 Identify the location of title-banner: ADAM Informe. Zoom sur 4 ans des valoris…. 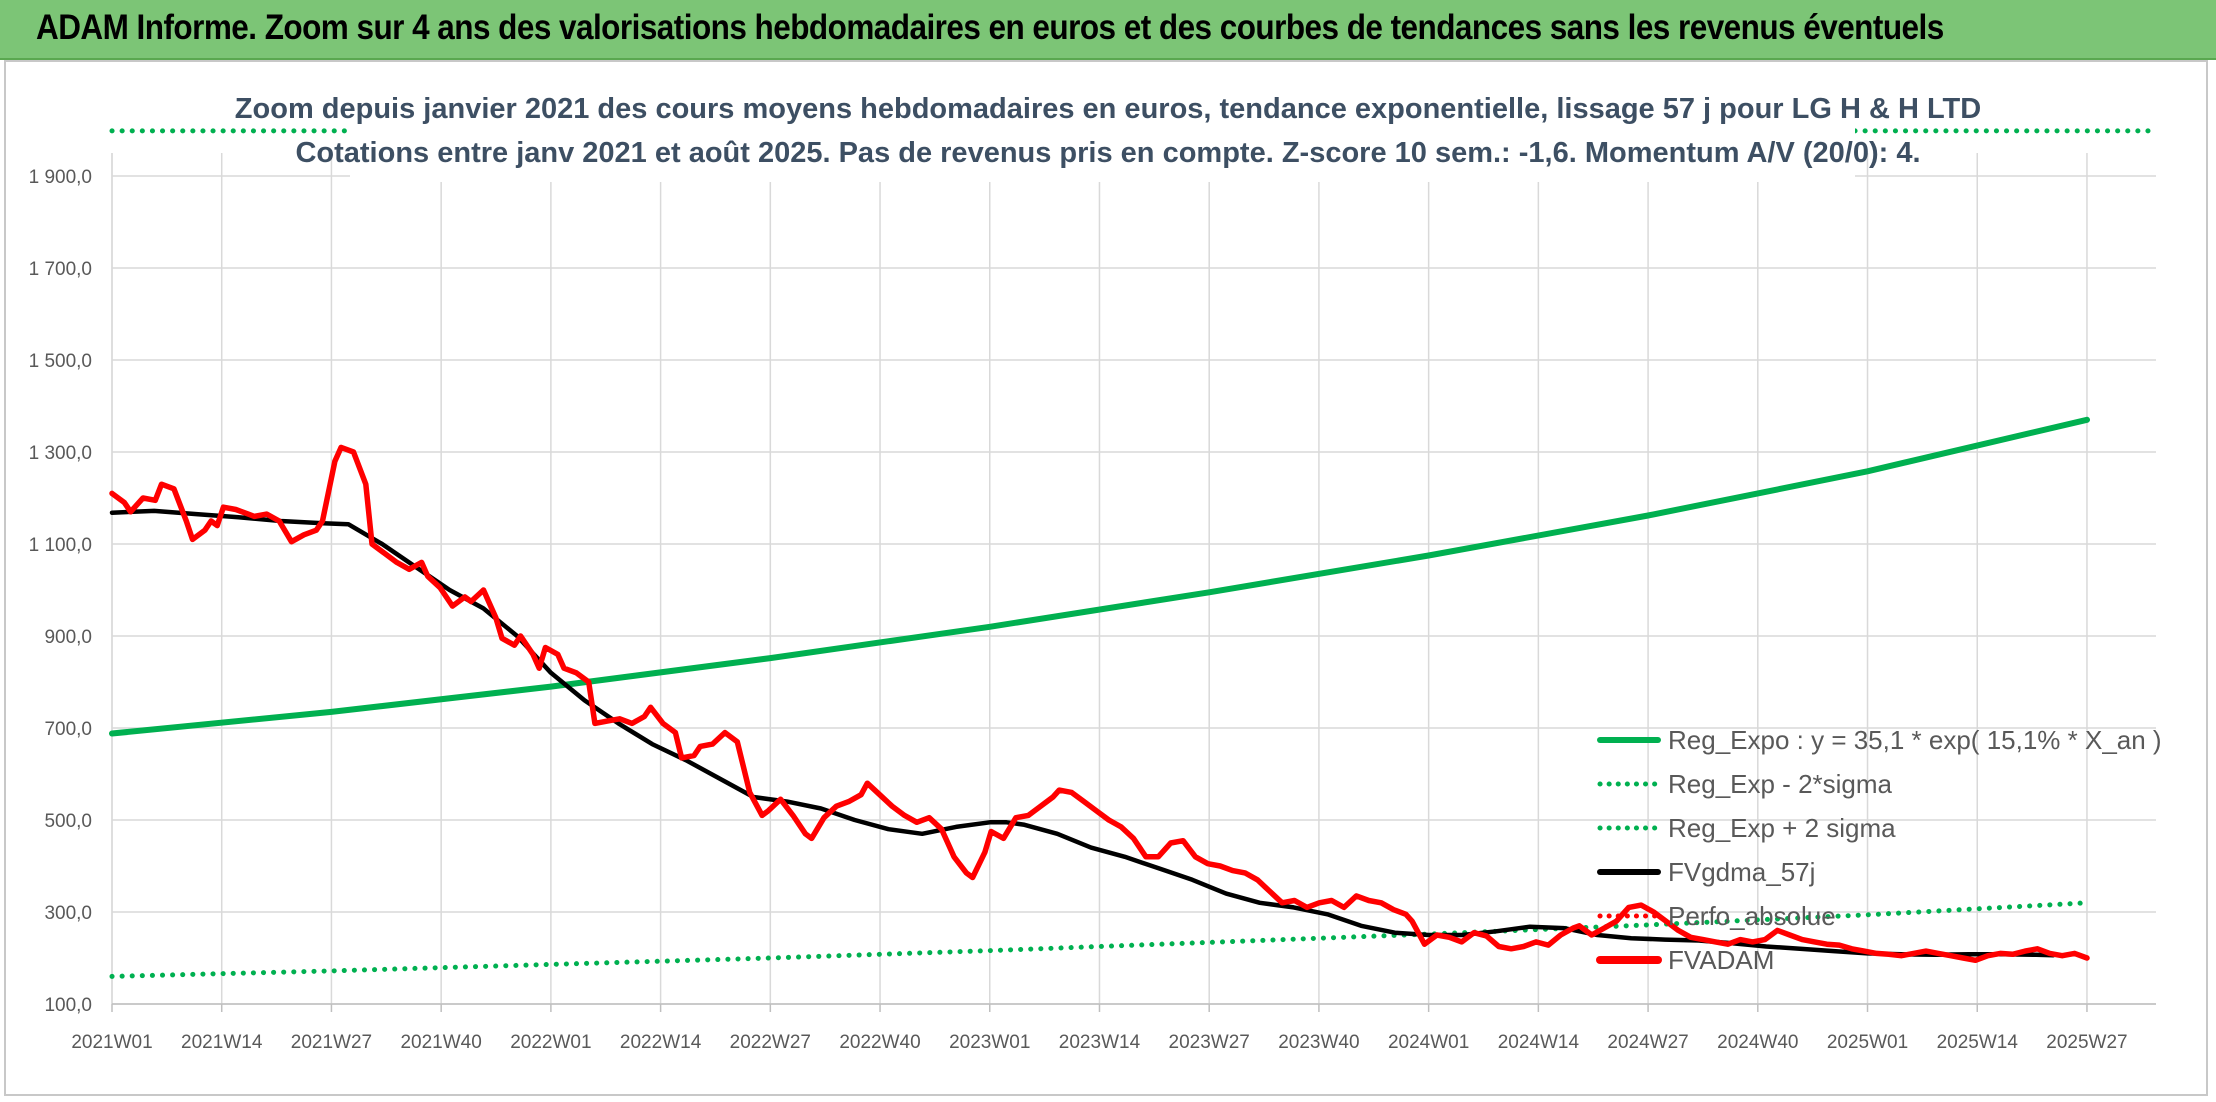
(1108, 30).